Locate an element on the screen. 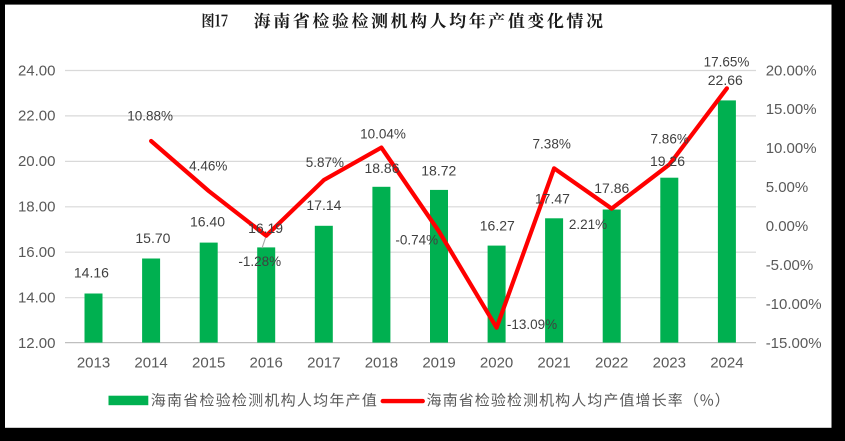 This screenshot has height=441, width=845. svg-text: 2020 is located at coordinates (496, 363).